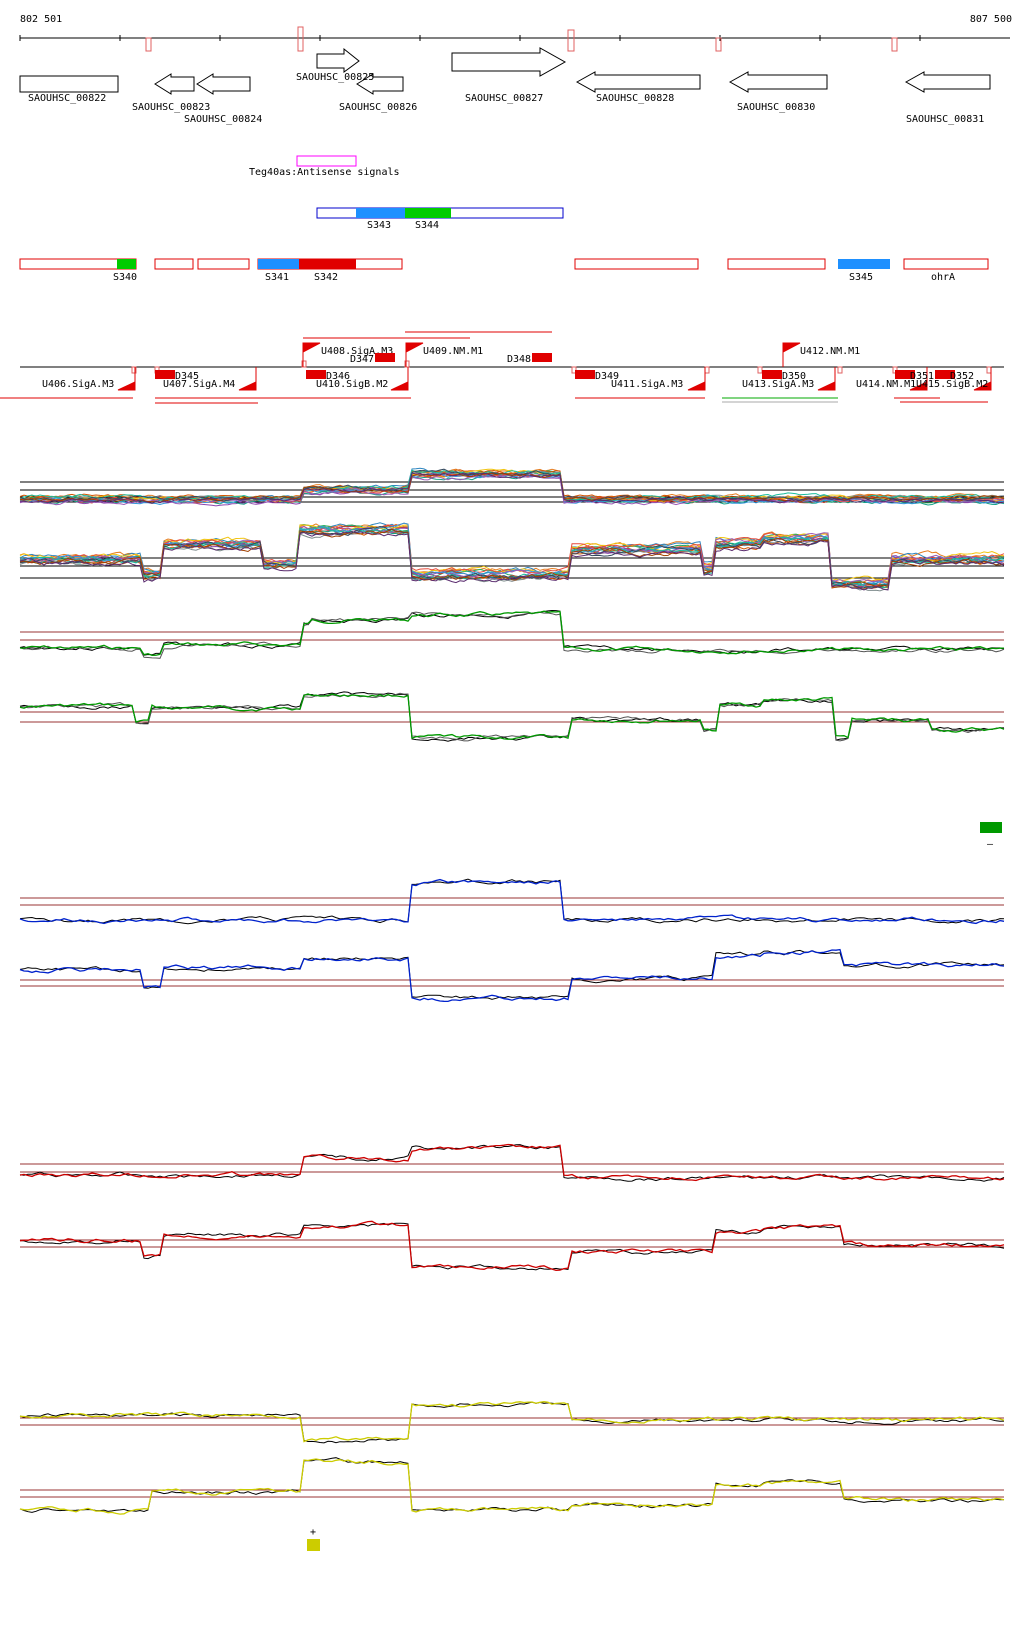 Image resolution: width=1024 pixels, height=1644 pixels. What do you see at coordinates (378, 107) in the screenshot?
I see `gene-label: SAOUHSC_00826` at bounding box center [378, 107].